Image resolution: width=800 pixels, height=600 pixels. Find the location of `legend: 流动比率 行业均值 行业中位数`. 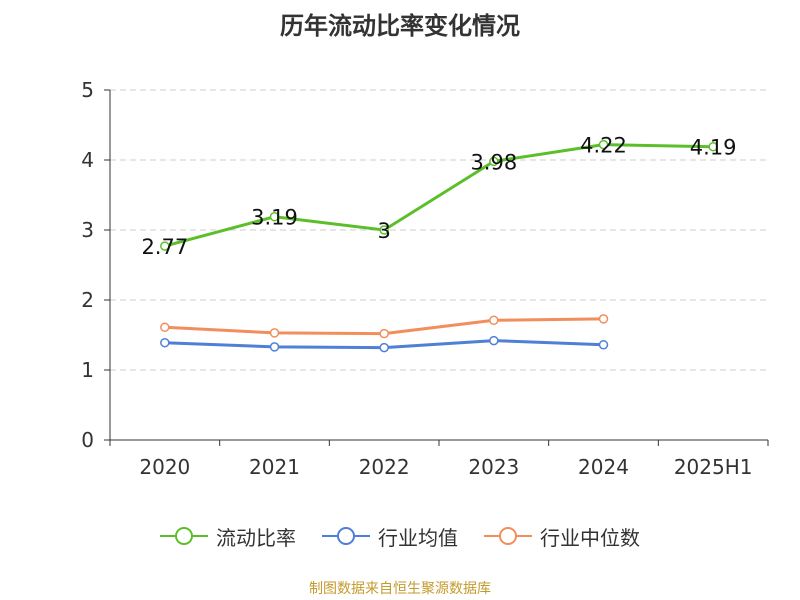

legend: 流动比率 行业均值 行业中位数 is located at coordinates (400, 536).